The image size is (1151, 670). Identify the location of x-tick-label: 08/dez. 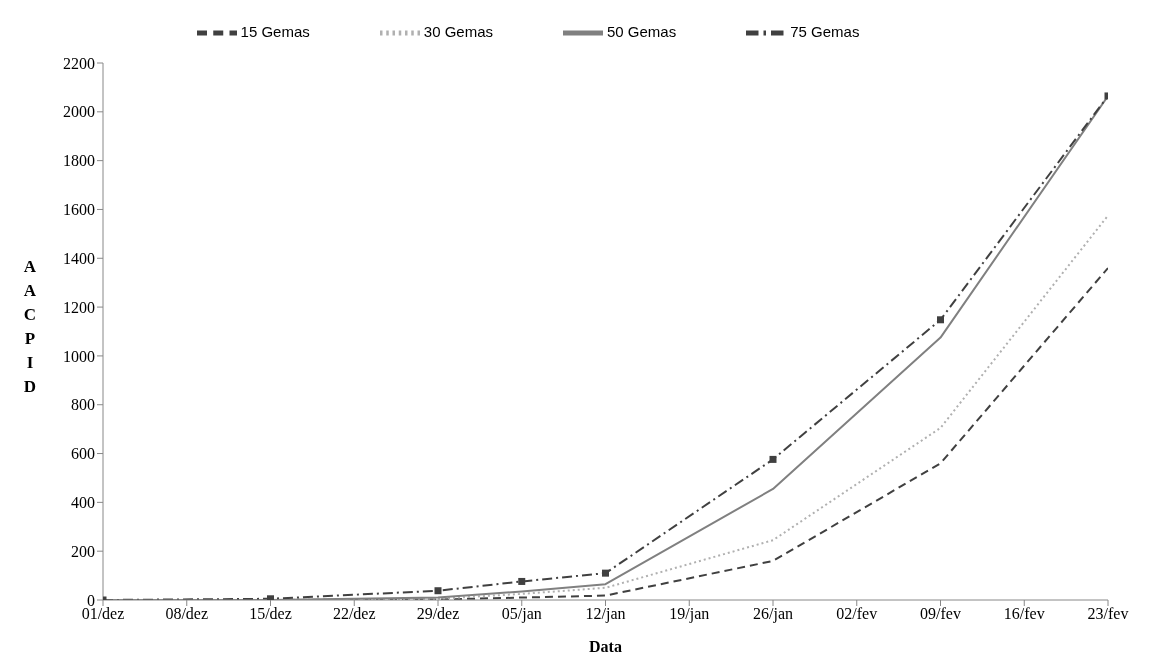
(187, 614).